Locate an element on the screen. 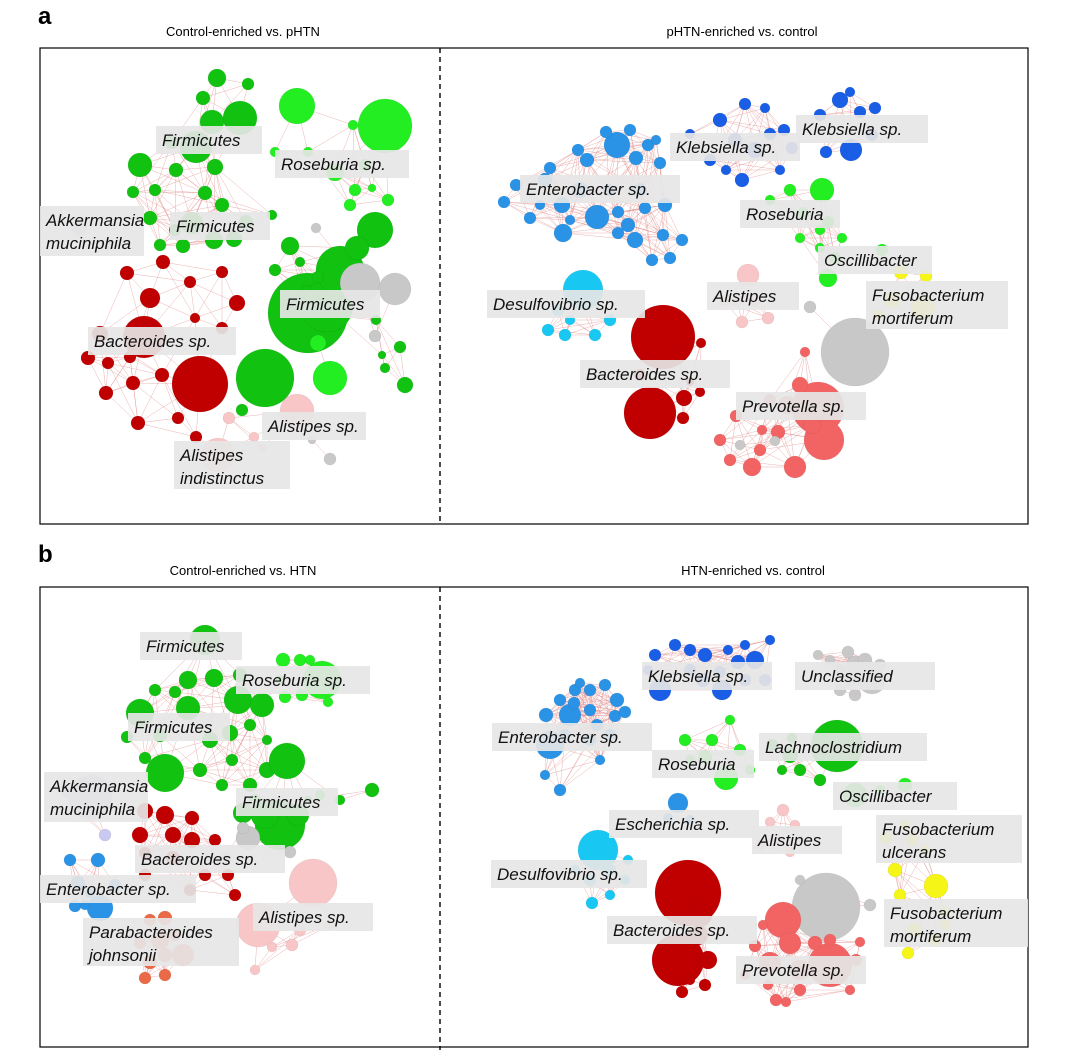 This screenshot has width=1068, height=1064. node-unclassified-b2 is located at coordinates (870, 905).